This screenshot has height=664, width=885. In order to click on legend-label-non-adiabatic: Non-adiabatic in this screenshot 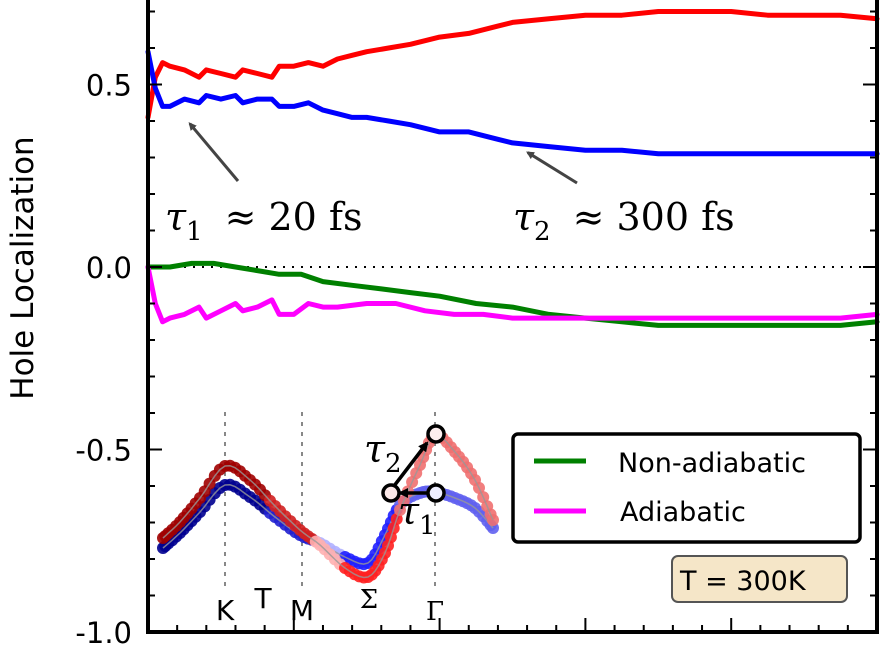, I will do `click(712, 463)`.